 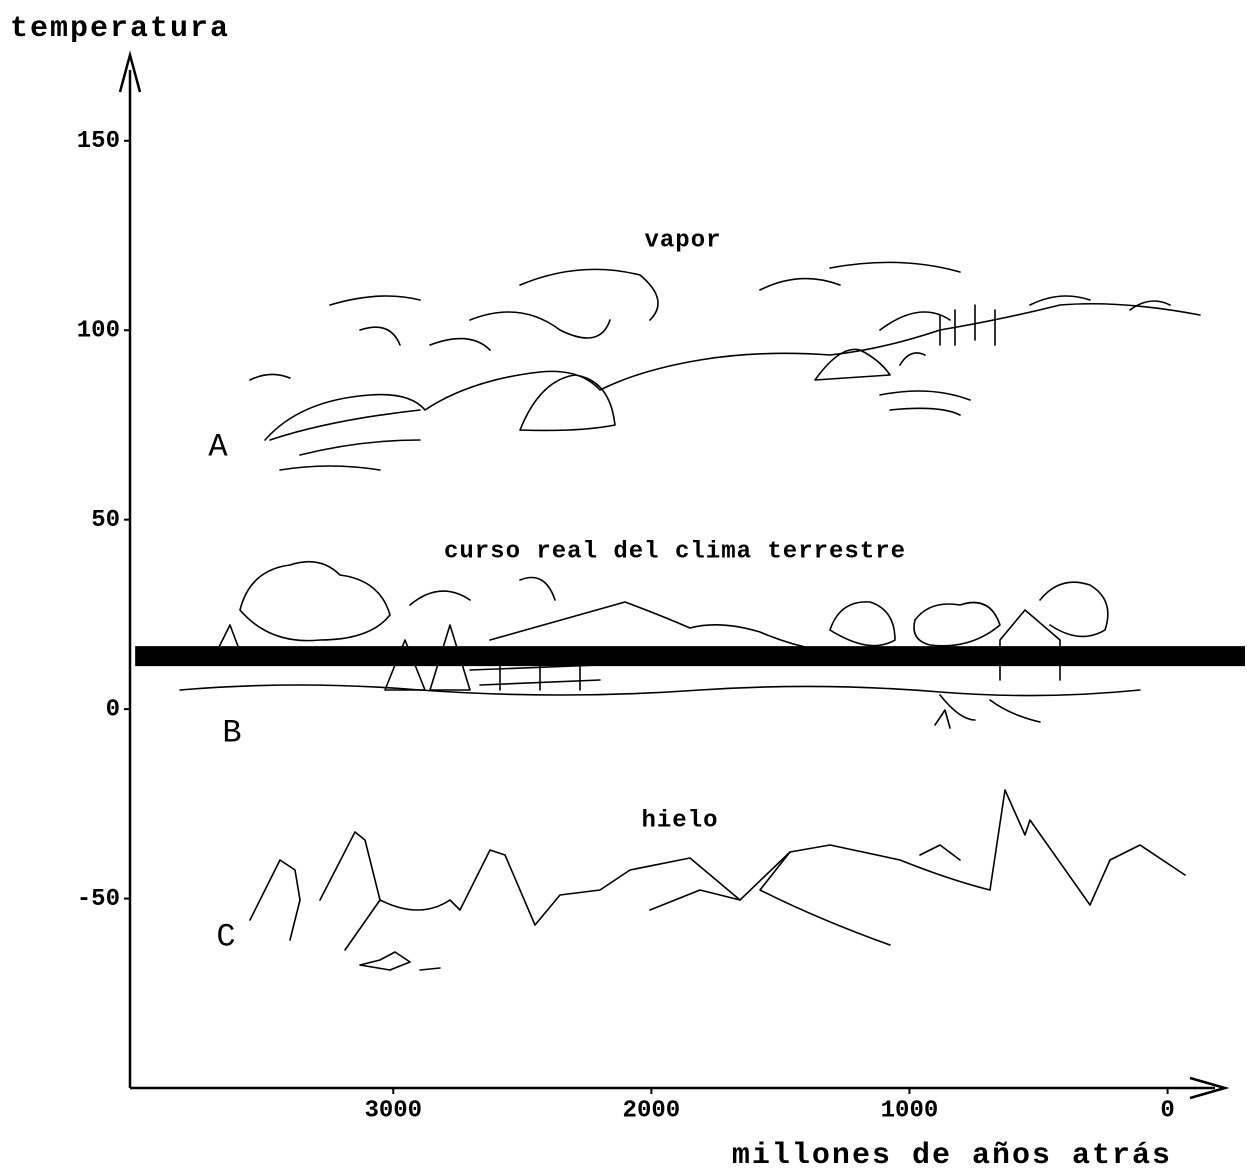 What do you see at coordinates (725, 366) in the screenshot?
I see `sketch-steam-landscape` at bounding box center [725, 366].